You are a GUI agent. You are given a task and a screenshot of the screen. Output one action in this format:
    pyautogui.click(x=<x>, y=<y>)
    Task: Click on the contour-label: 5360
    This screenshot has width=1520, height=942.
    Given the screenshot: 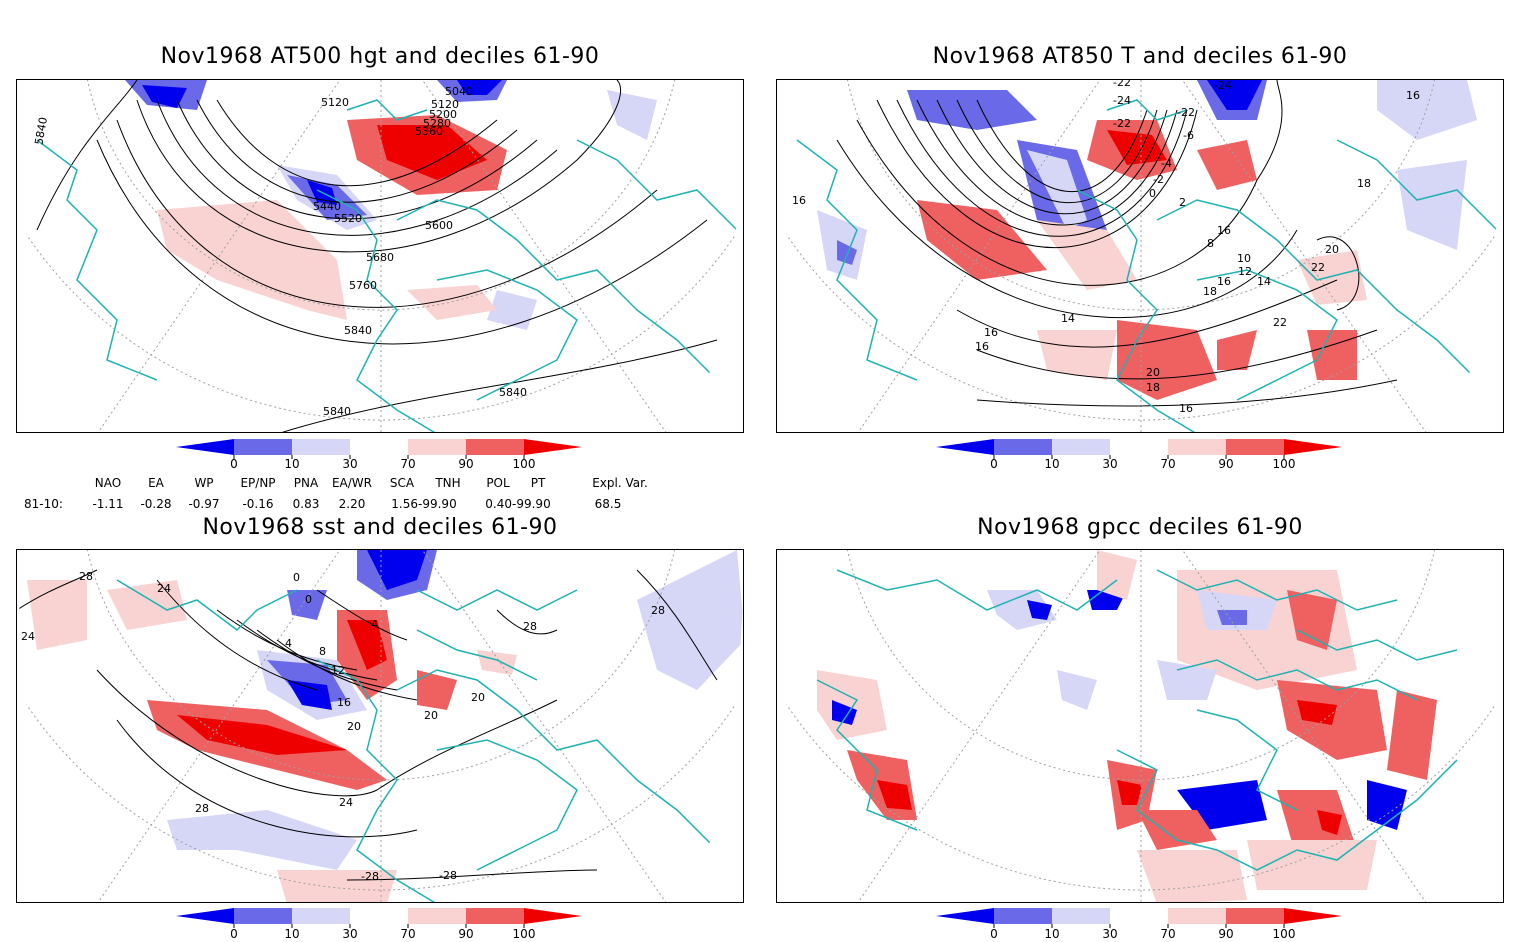 What is the action you would take?
    pyautogui.click(x=429, y=131)
    